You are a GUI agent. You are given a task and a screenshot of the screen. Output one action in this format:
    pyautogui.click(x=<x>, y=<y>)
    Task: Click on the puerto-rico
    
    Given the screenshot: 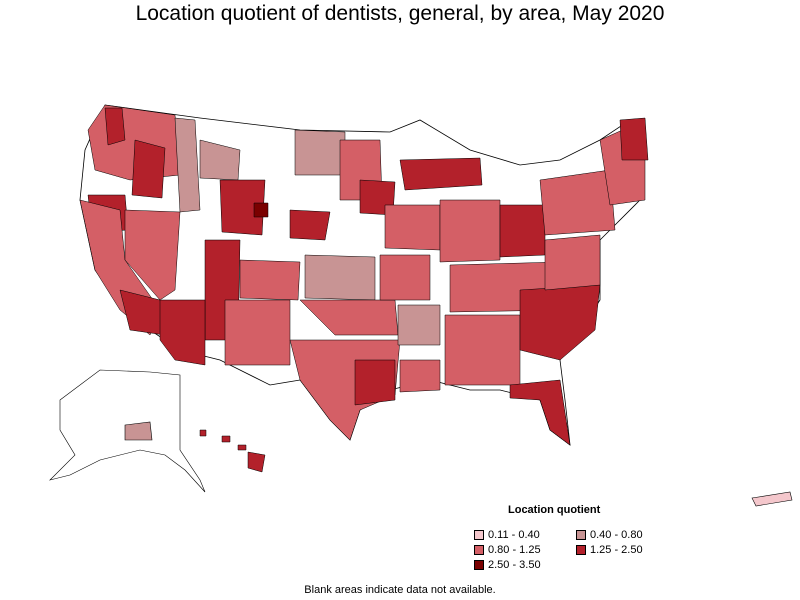 What is the action you would take?
    pyautogui.click(x=772, y=499)
    